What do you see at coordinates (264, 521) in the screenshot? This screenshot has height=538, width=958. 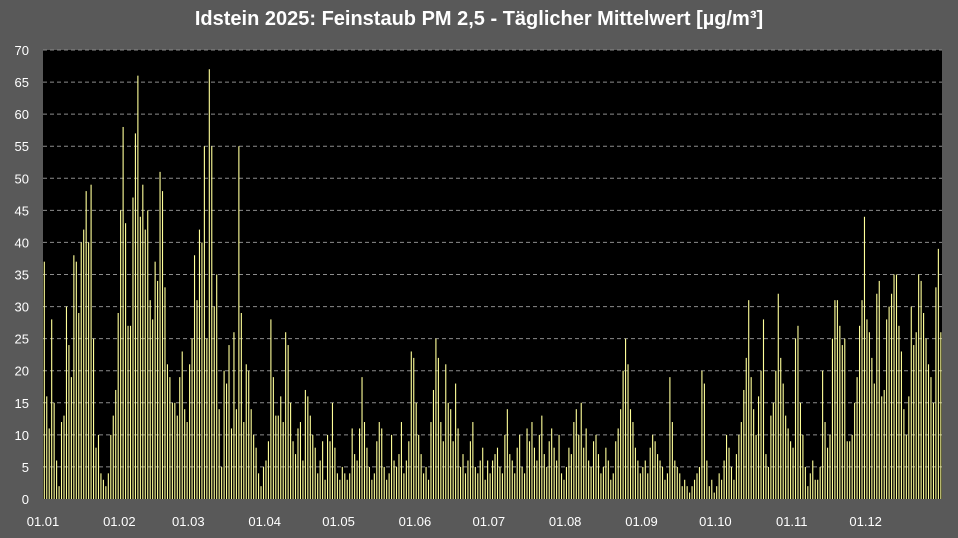 I see `x-tick-label: 01.04` at bounding box center [264, 521].